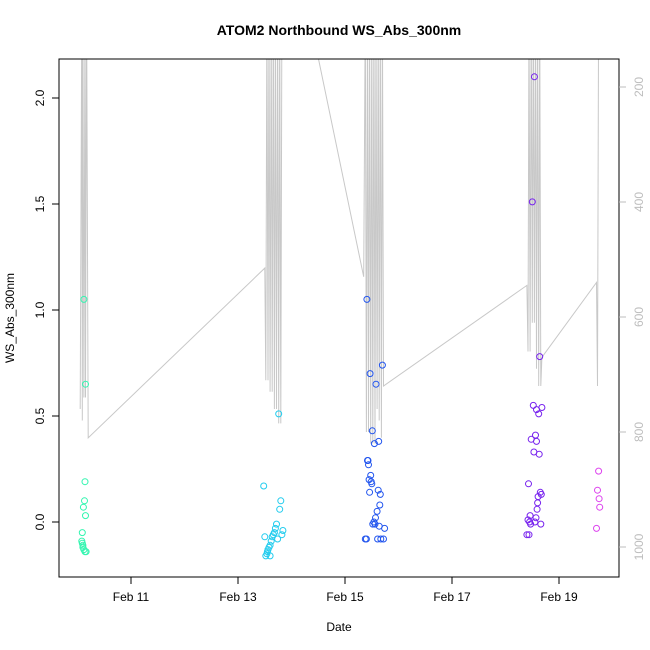 This screenshot has height=650, width=650. Describe the element at coordinates (238, 597) in the screenshot. I see `x-tick-label: Feb 13` at that location.